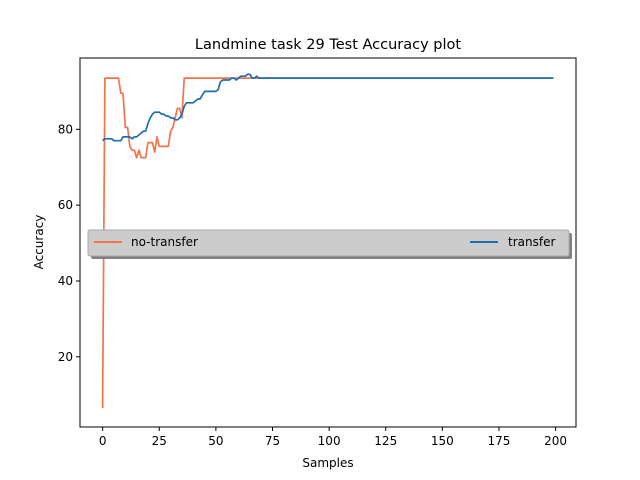 The image size is (640, 480). I want to click on legend-label-no-transfer: no-transfer, so click(164, 242).